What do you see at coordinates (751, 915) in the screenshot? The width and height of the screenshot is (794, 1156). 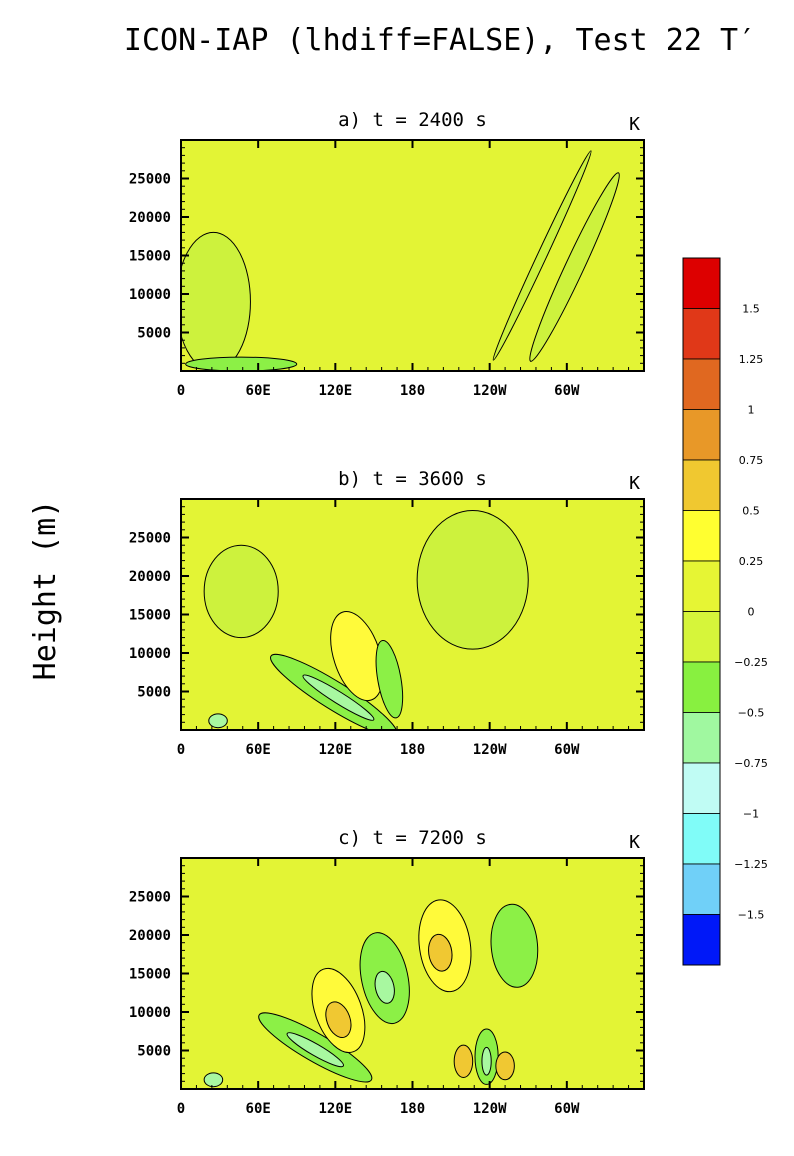 I see `colorbar-label: −1.5` at bounding box center [751, 915].